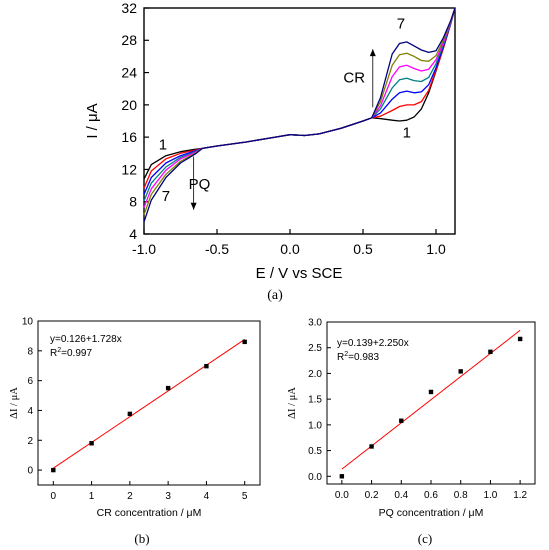  I want to click on plot-c-r2-value: =0.983, so click(363, 357).